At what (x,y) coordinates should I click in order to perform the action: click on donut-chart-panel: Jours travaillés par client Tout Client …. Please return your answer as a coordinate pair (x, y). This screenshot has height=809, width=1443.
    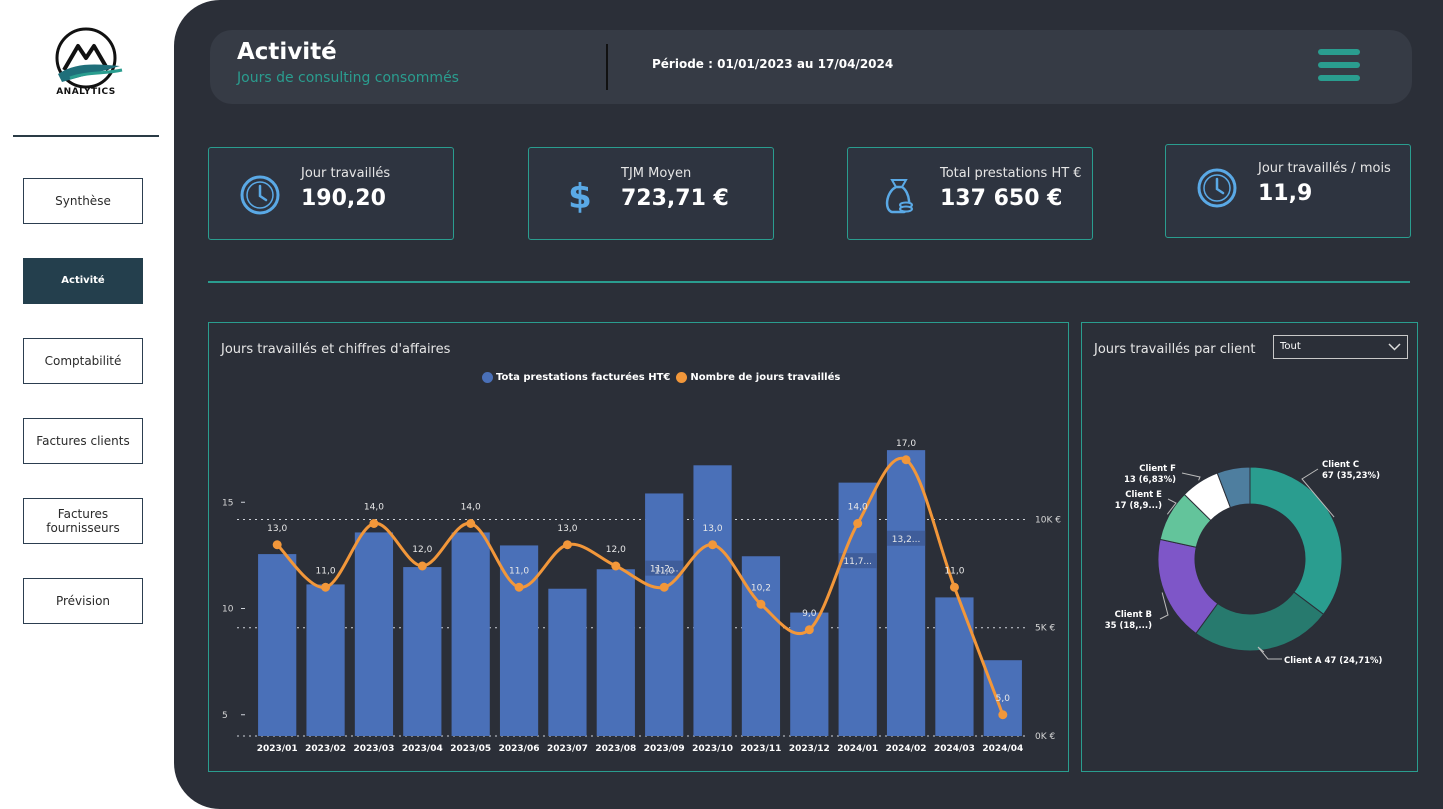
    Looking at the image, I should click on (1249, 547).